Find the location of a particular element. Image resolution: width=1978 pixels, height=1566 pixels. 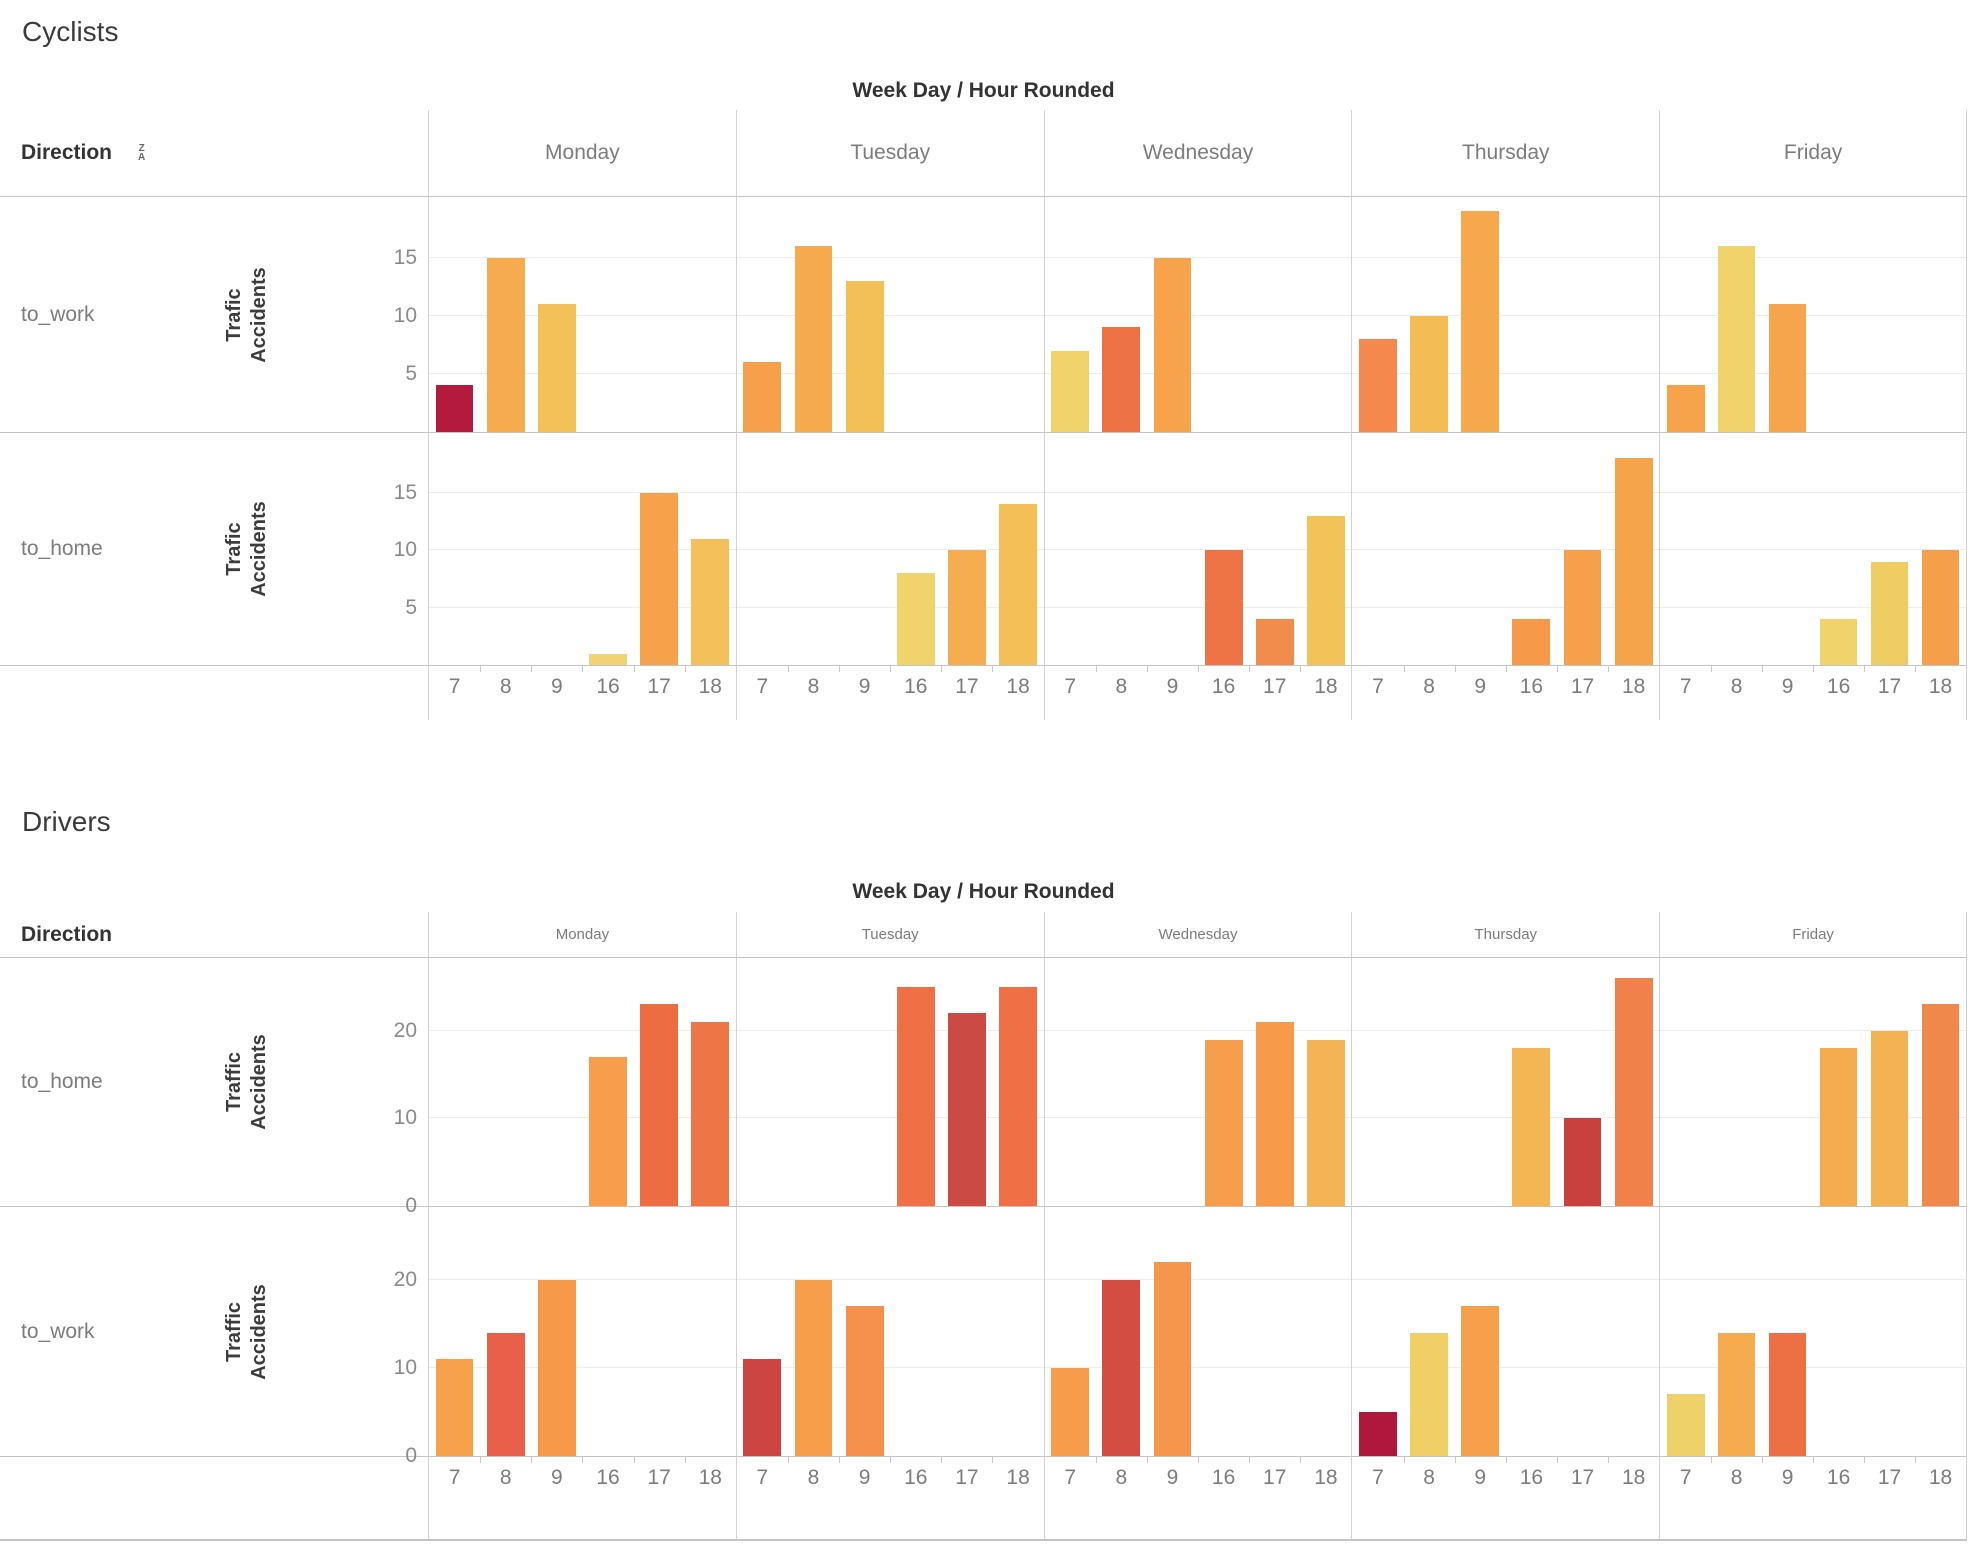

x-axis-friday: 7 8 9 16 17 18 is located at coordinates (1813, 693).